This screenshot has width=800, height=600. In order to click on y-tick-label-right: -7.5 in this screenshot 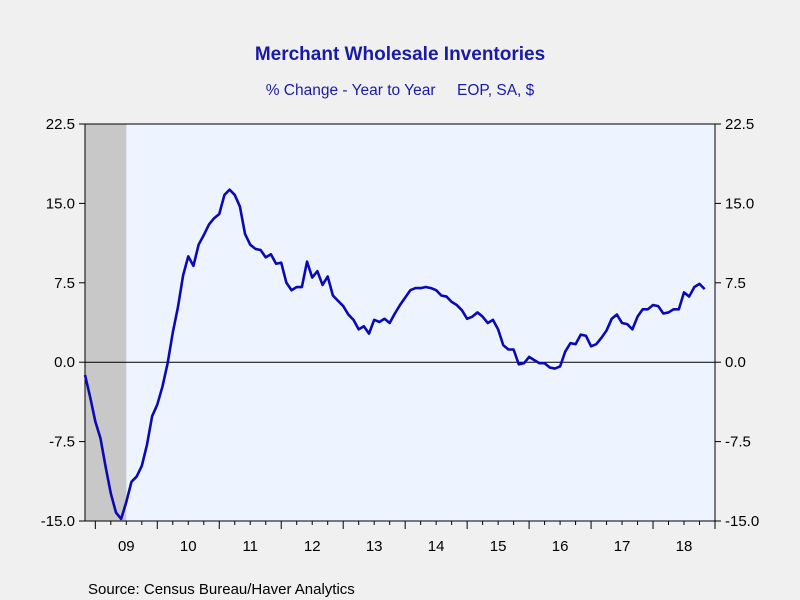, I will do `click(738, 442)`.